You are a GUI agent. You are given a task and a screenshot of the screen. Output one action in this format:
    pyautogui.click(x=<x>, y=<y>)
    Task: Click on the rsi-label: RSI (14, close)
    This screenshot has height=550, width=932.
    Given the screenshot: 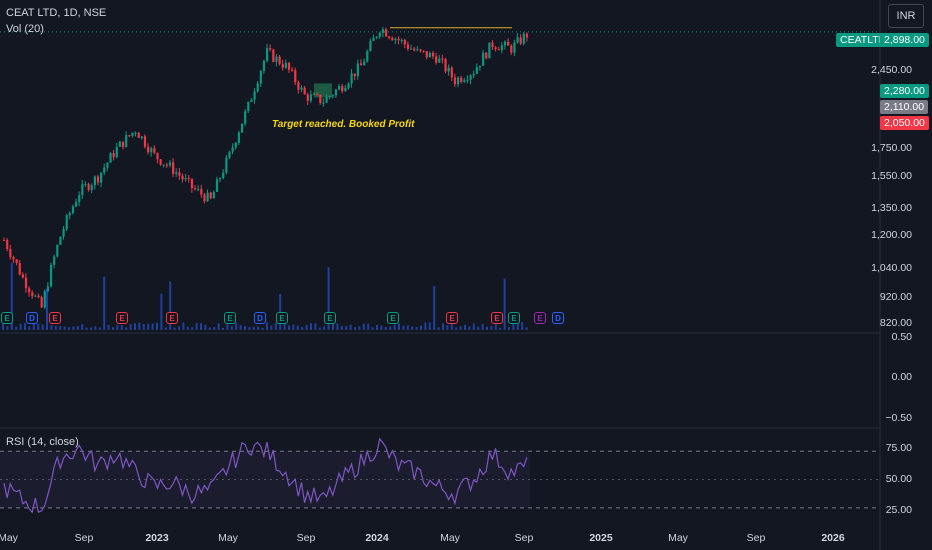 What is the action you would take?
    pyautogui.click(x=42, y=442)
    